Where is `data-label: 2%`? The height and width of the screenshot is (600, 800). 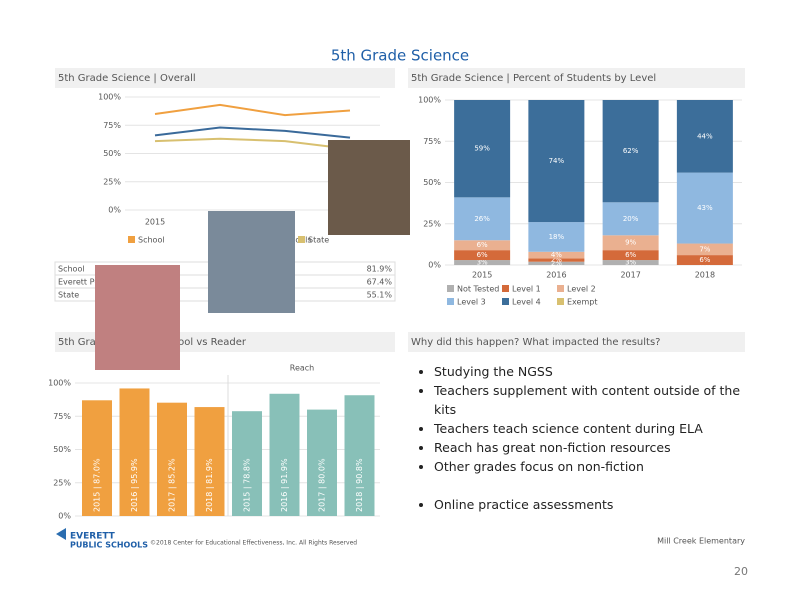
data-label: 2% is located at coordinates (556, 260).